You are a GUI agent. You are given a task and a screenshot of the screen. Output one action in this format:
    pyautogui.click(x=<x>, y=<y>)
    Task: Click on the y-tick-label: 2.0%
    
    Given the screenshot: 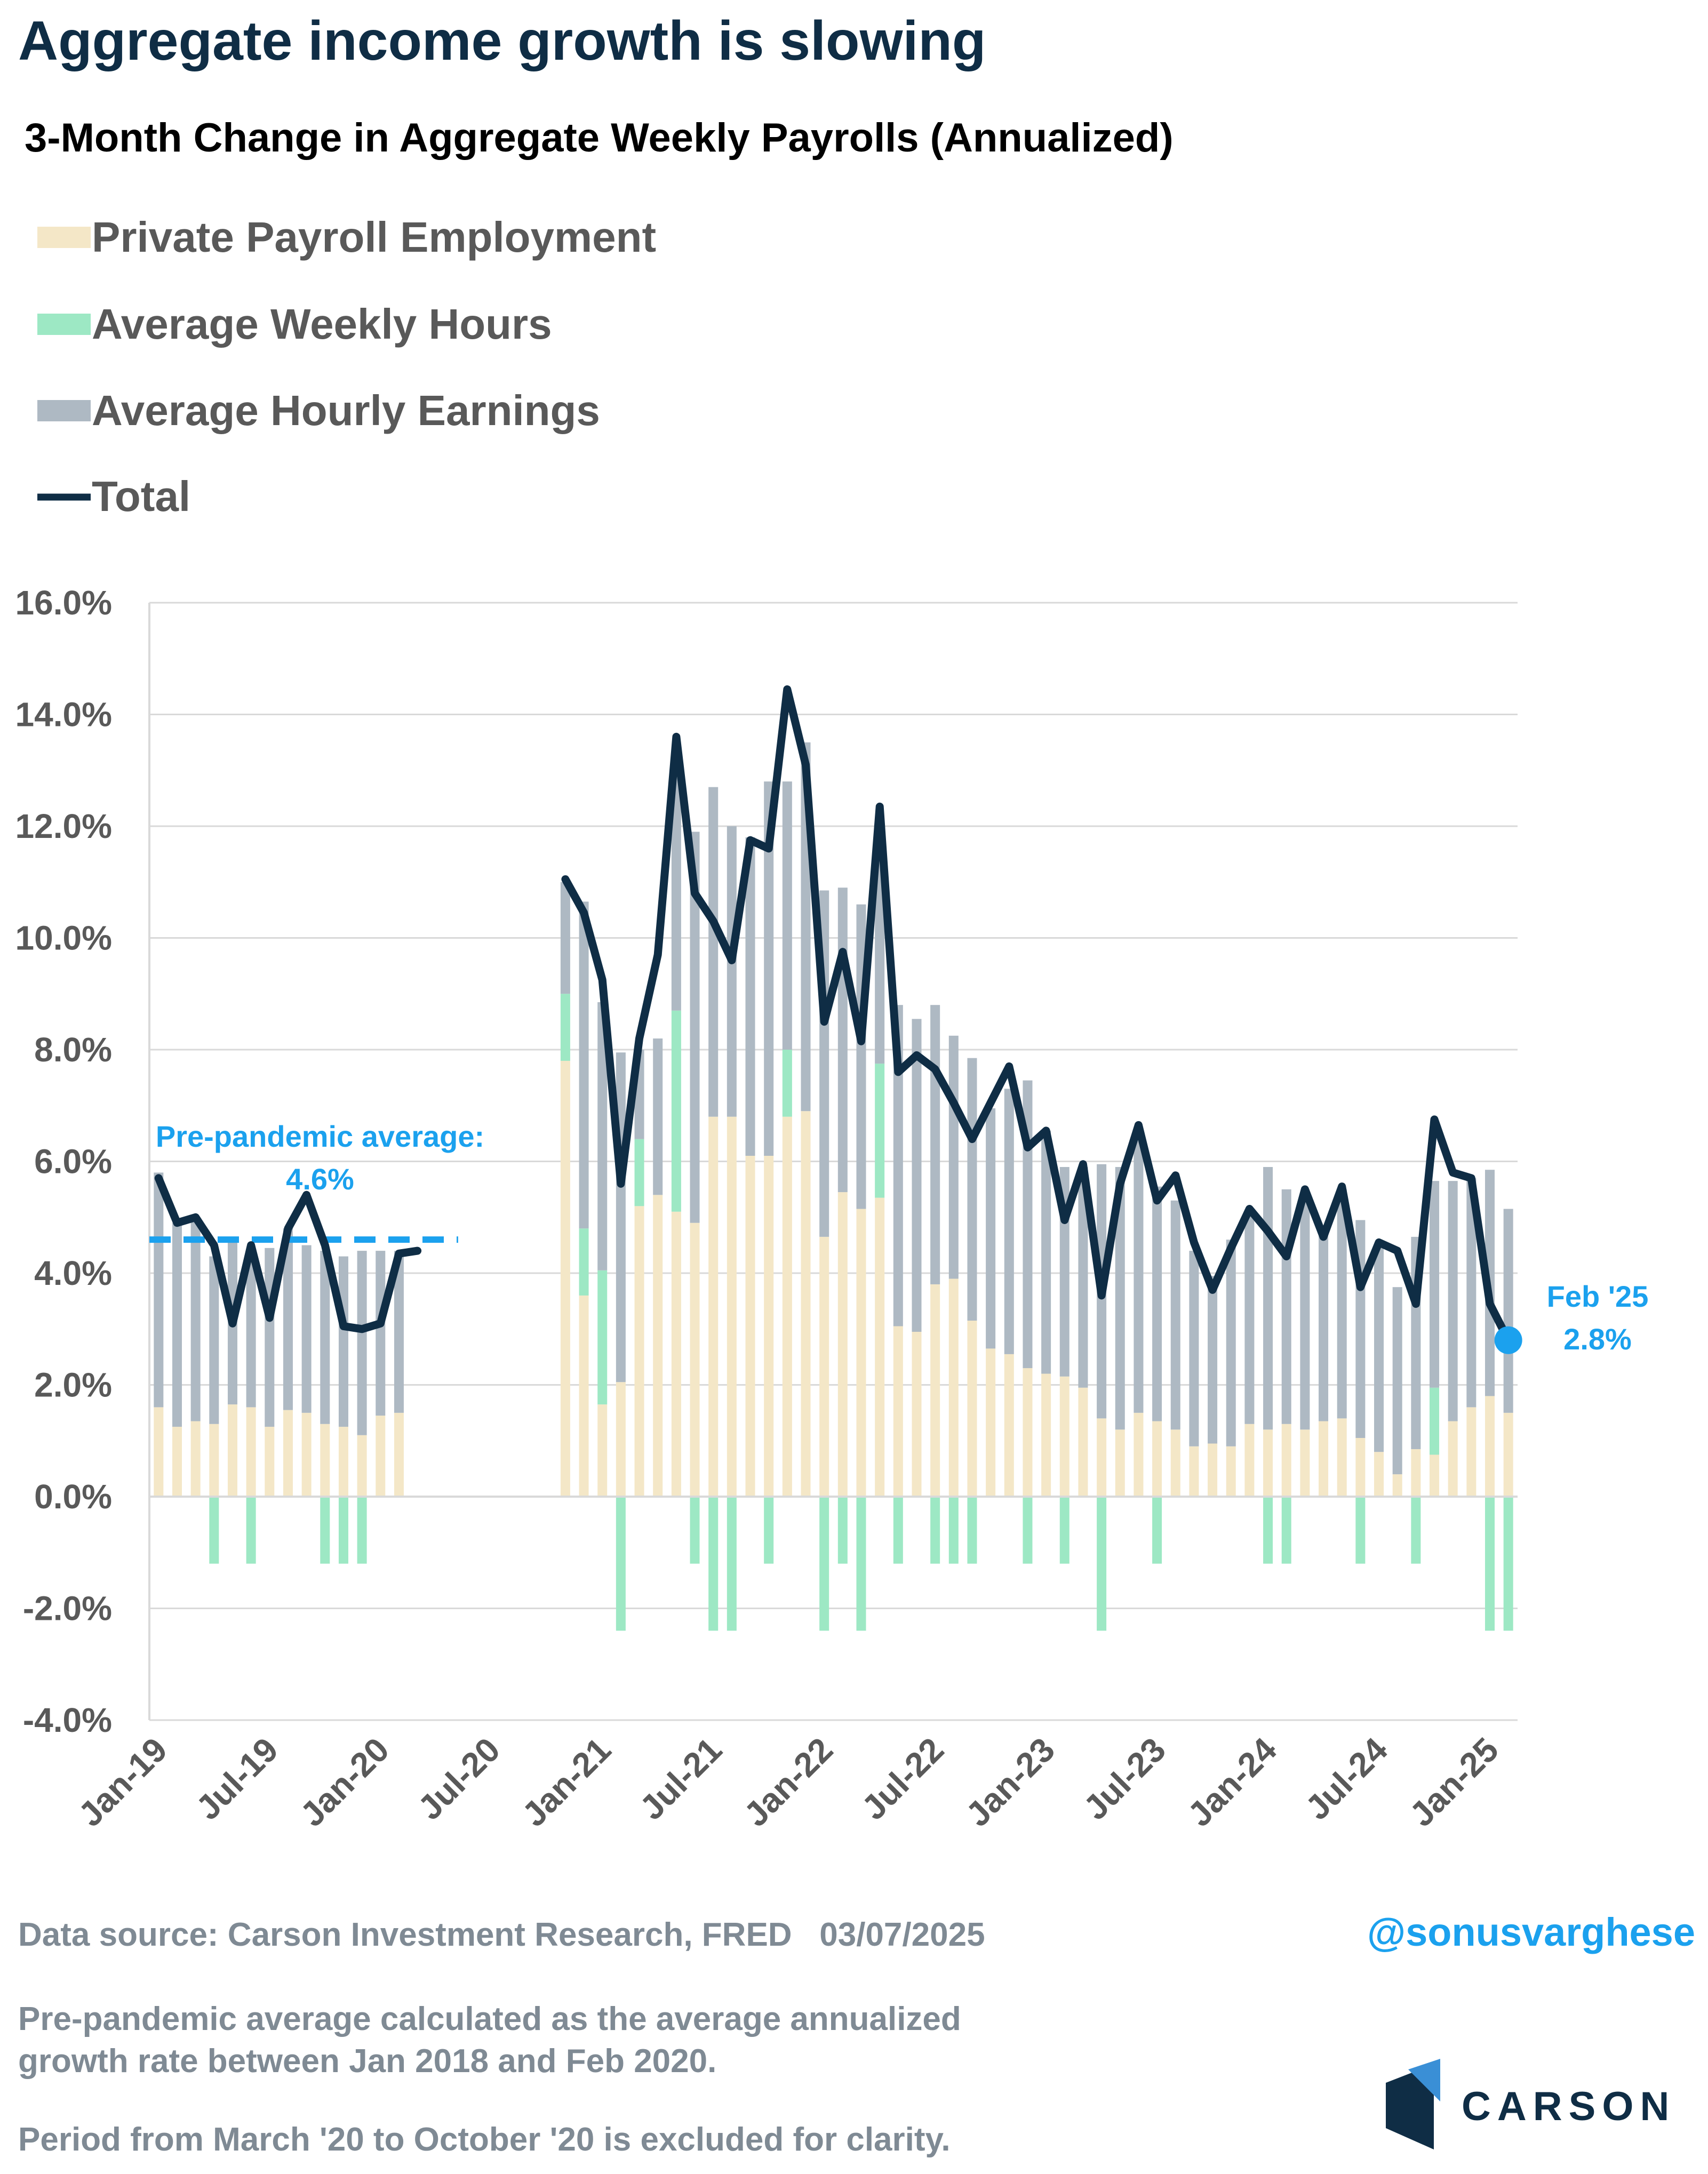 What is the action you would take?
    pyautogui.click(x=73, y=1385)
    